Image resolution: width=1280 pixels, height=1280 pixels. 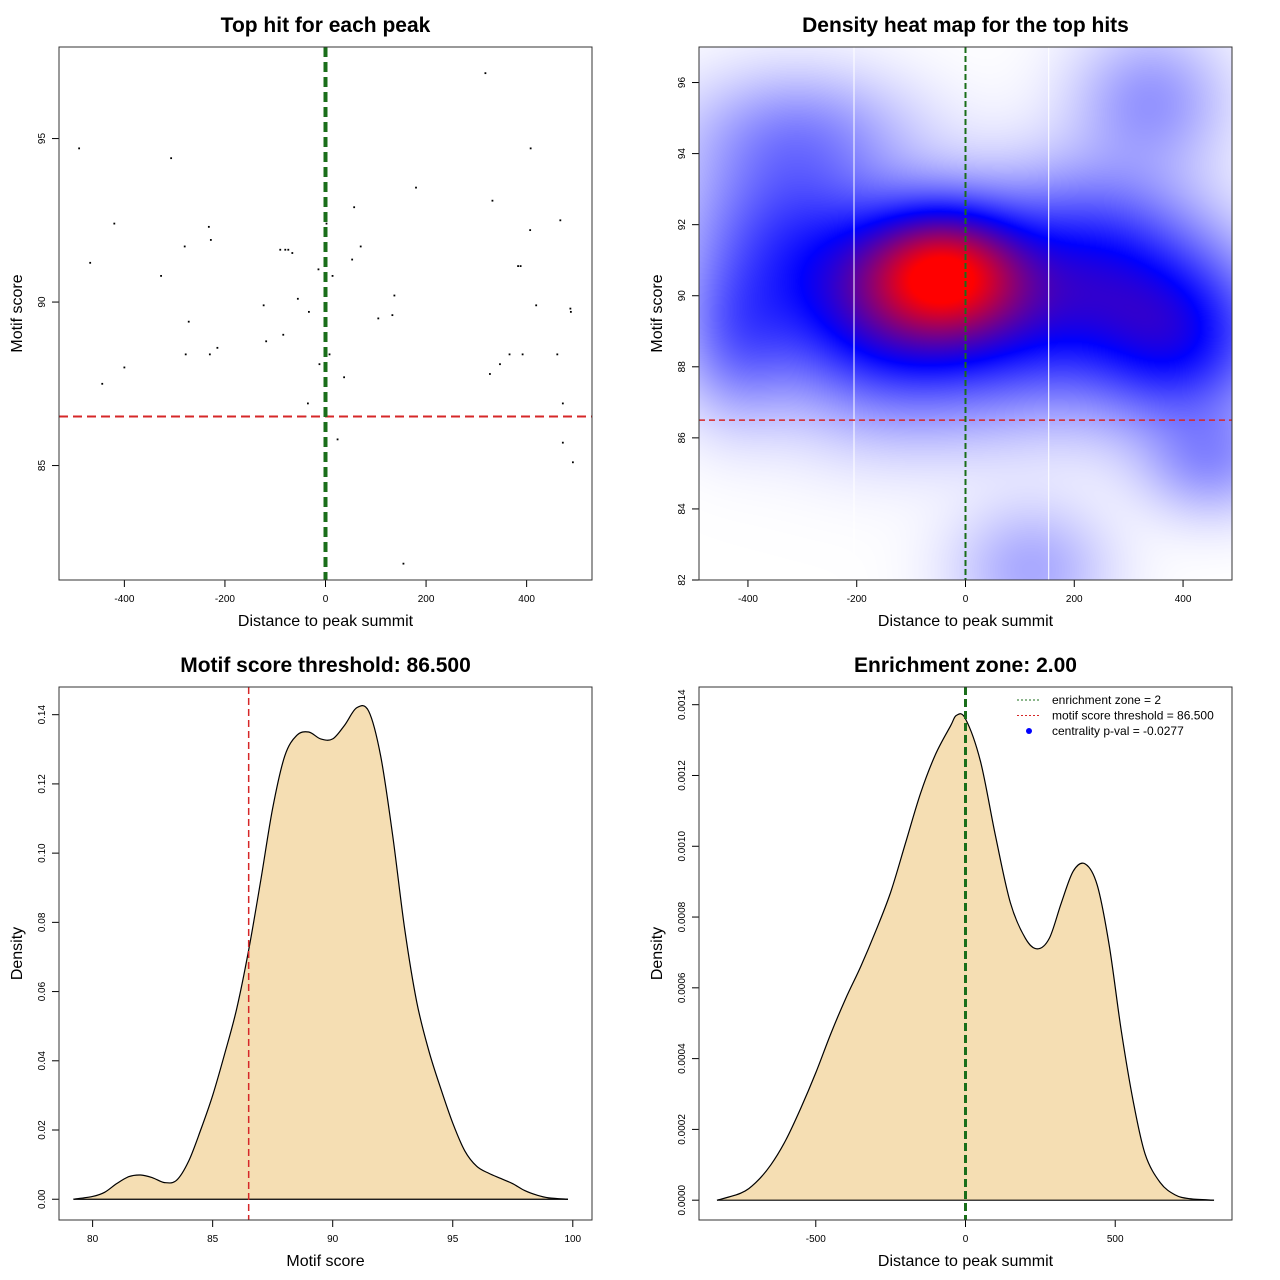 I want to click on y-tick-label: 86, so click(x=682, y=438).